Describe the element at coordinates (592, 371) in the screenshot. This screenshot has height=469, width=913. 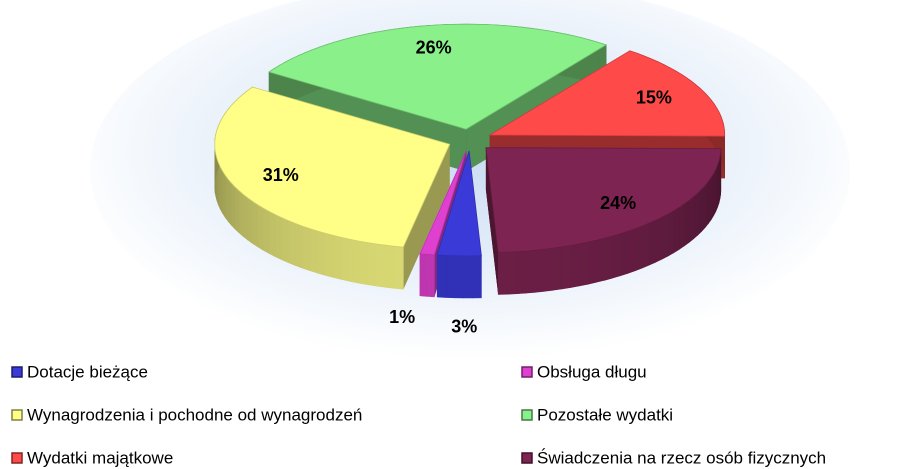
I see `legend-label: Obsługa długu` at that location.